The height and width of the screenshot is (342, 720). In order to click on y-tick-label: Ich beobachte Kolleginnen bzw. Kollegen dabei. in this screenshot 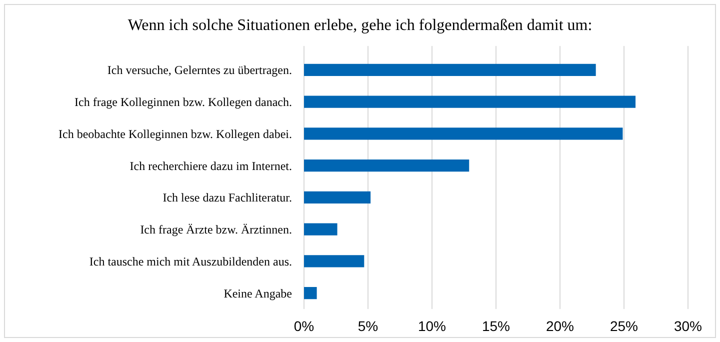, I will do `click(175, 133)`.